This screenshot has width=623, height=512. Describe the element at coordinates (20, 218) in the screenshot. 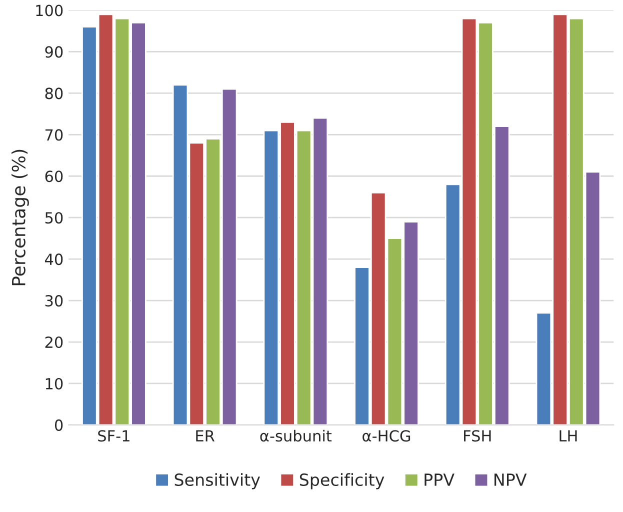

I see `y-axis-title: Percentage (%)` at that location.